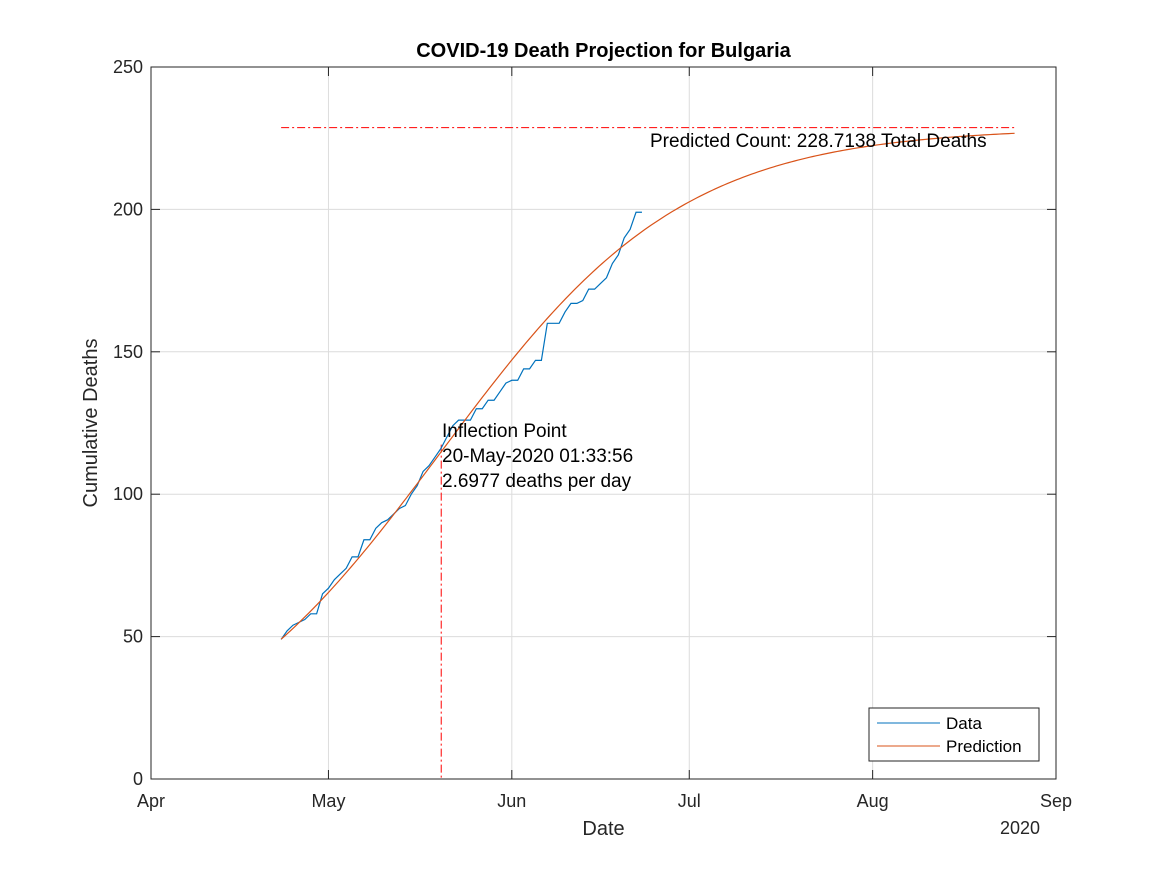 The width and height of the screenshot is (1167, 875). I want to click on legend-box, so click(954, 734).